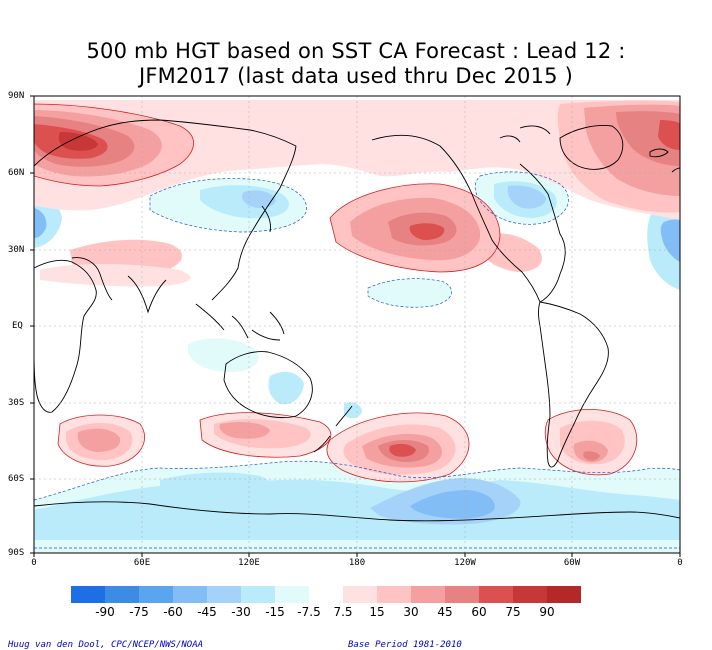 The image size is (712, 650). I want to click on iceland-coast, so click(659, 153).